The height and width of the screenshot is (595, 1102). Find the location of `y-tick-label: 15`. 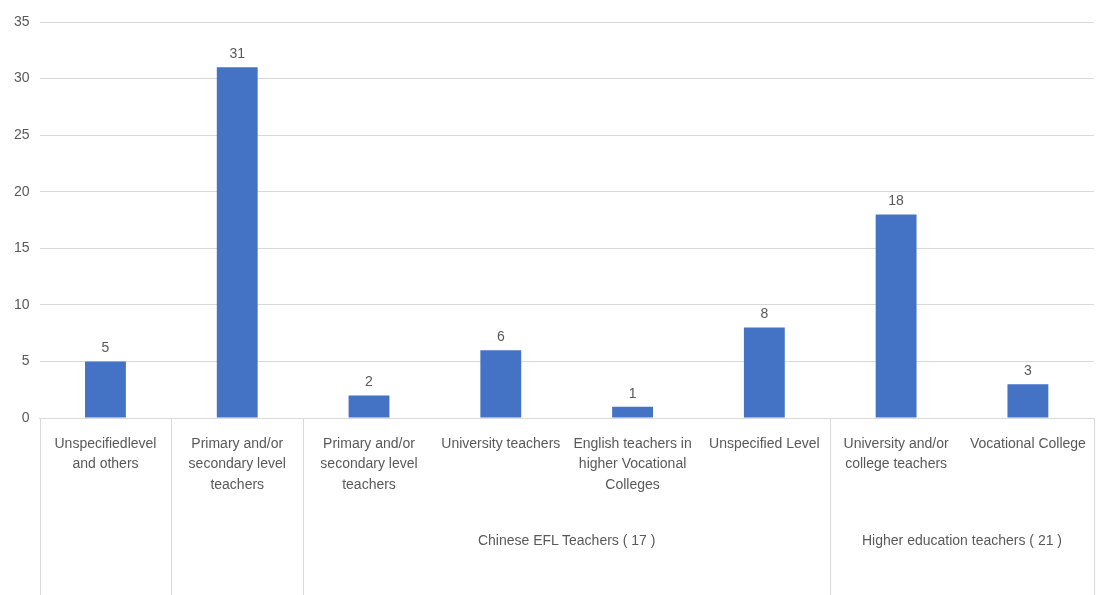

y-tick-label: 15 is located at coordinates (21, 247).